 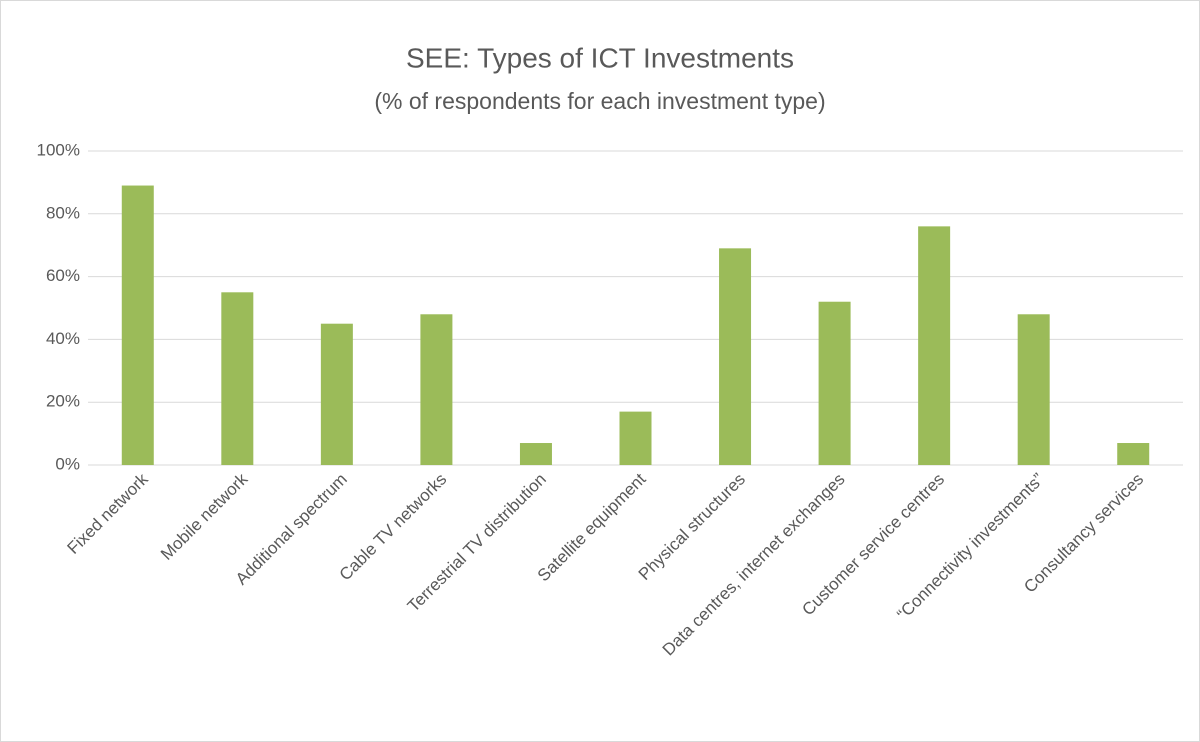 What do you see at coordinates (63, 212) in the screenshot?
I see `y-tick-label: 80%` at bounding box center [63, 212].